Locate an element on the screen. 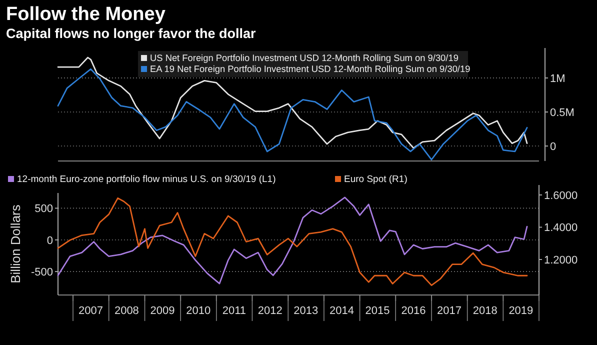 This screenshot has height=345, width=597. y2-tick-label: 1.4000 is located at coordinates (561, 228).